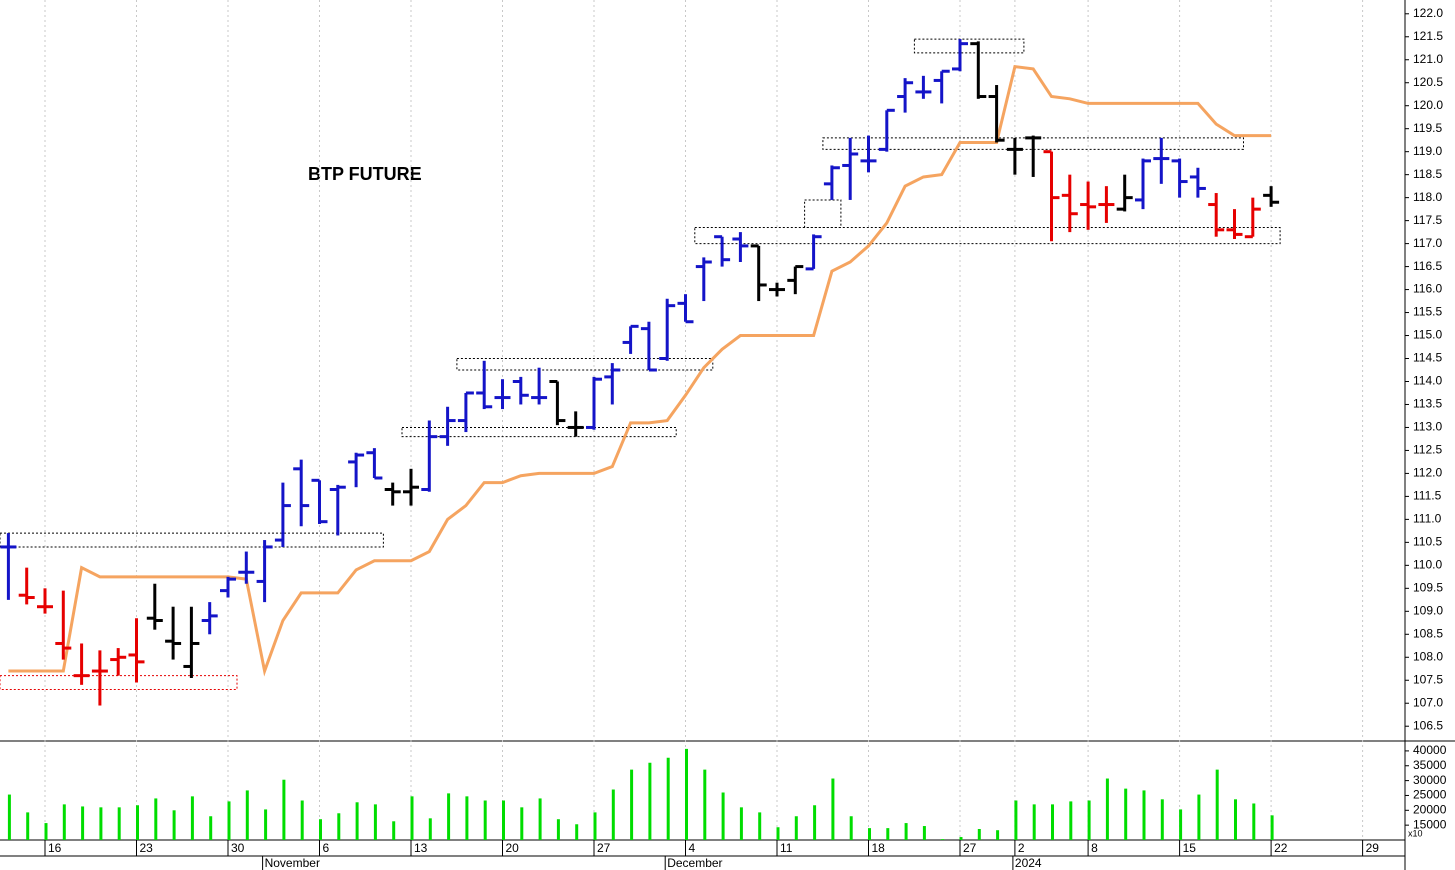 The height and width of the screenshot is (870, 1455). What do you see at coordinates (1428, 656) in the screenshot?
I see `y-tick-label: 108.0` at bounding box center [1428, 656].